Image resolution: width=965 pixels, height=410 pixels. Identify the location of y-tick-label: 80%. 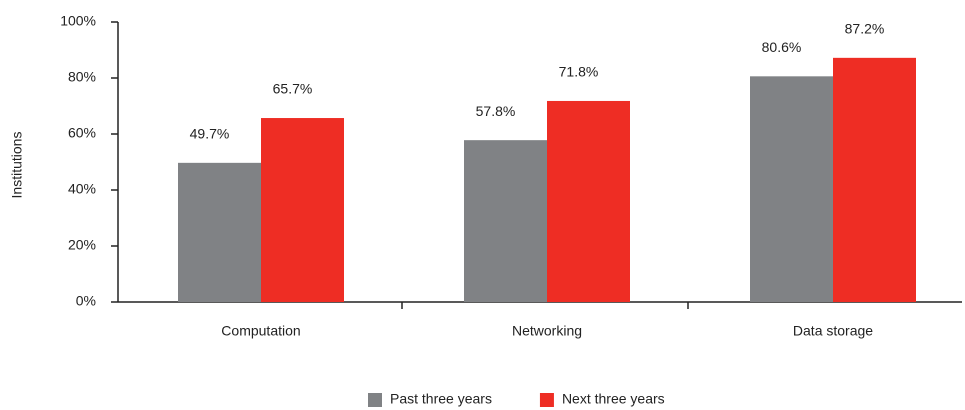
(82, 77).